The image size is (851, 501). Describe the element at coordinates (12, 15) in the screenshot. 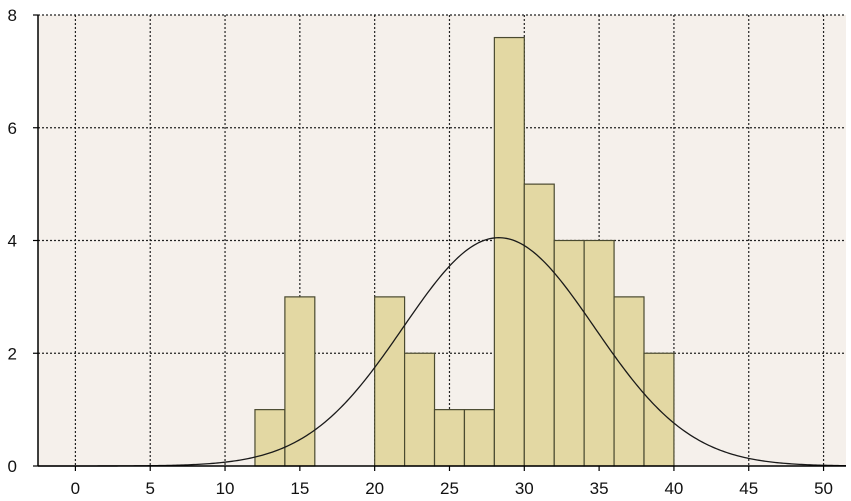

I see `y-tick-label: 8` at that location.